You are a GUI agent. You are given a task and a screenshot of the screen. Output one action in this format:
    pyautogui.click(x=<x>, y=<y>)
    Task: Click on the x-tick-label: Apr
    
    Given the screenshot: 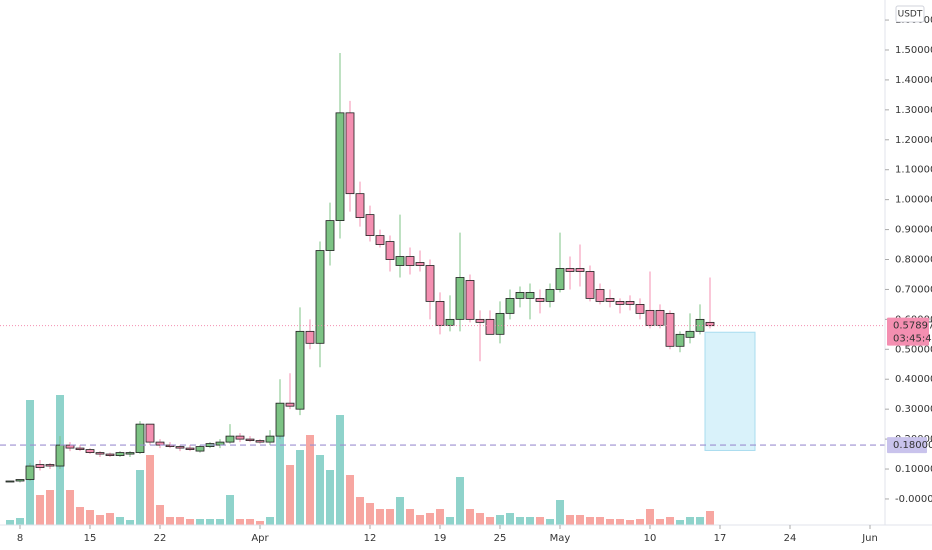 What is the action you would take?
    pyautogui.click(x=260, y=538)
    